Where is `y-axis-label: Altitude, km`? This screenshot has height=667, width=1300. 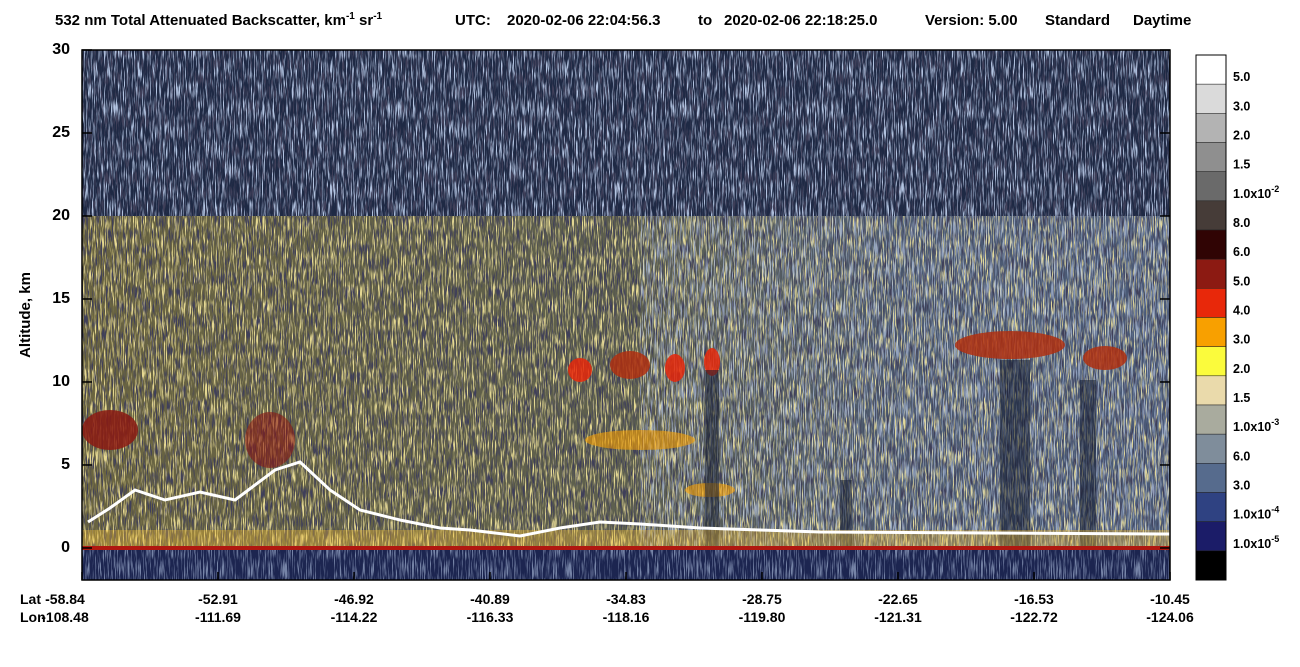 y-axis-label: Altitude, km is located at coordinates (25, 315).